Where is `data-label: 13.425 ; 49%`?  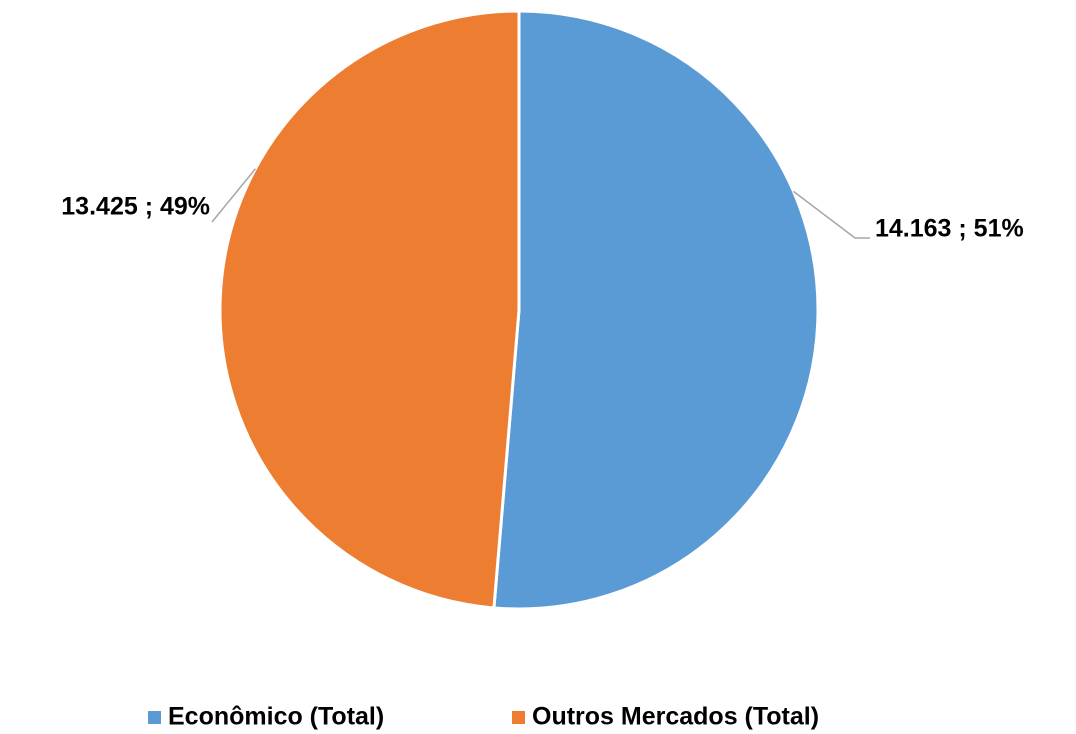 data-label: 13.425 ; 49% is located at coordinates (135, 207).